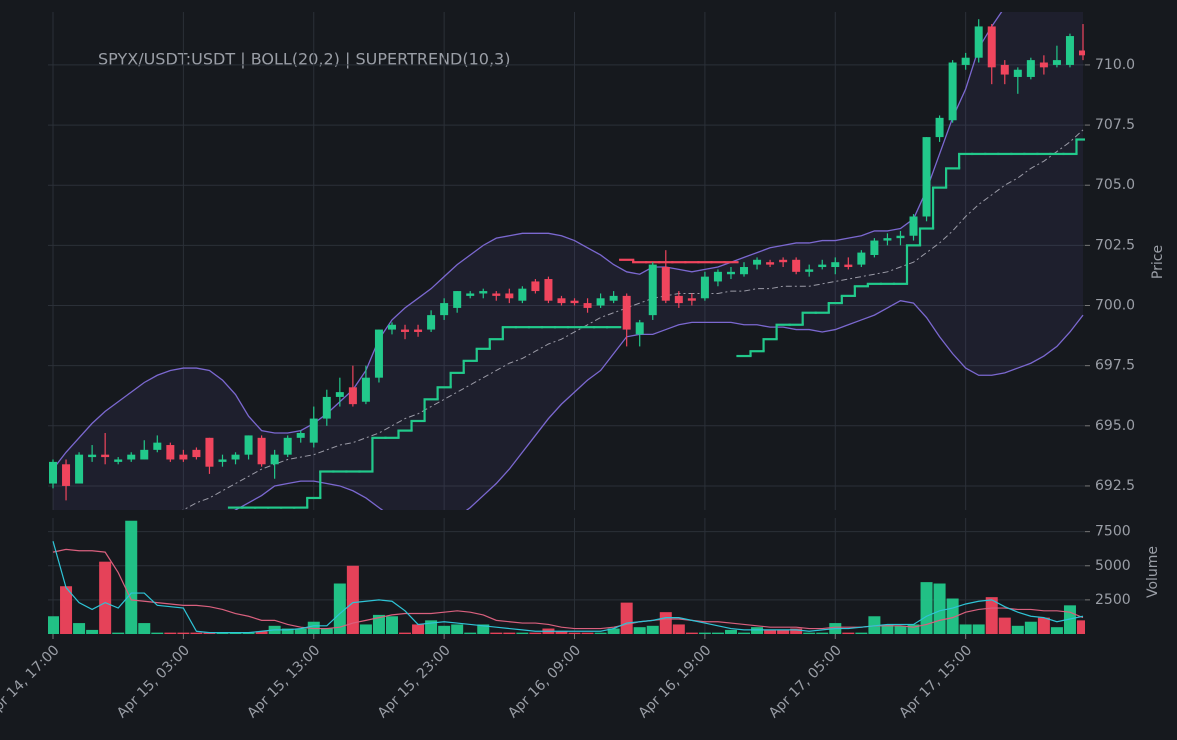  Describe the element at coordinates (568, 589) in the screenshot. I see `volume-ma` at that location.